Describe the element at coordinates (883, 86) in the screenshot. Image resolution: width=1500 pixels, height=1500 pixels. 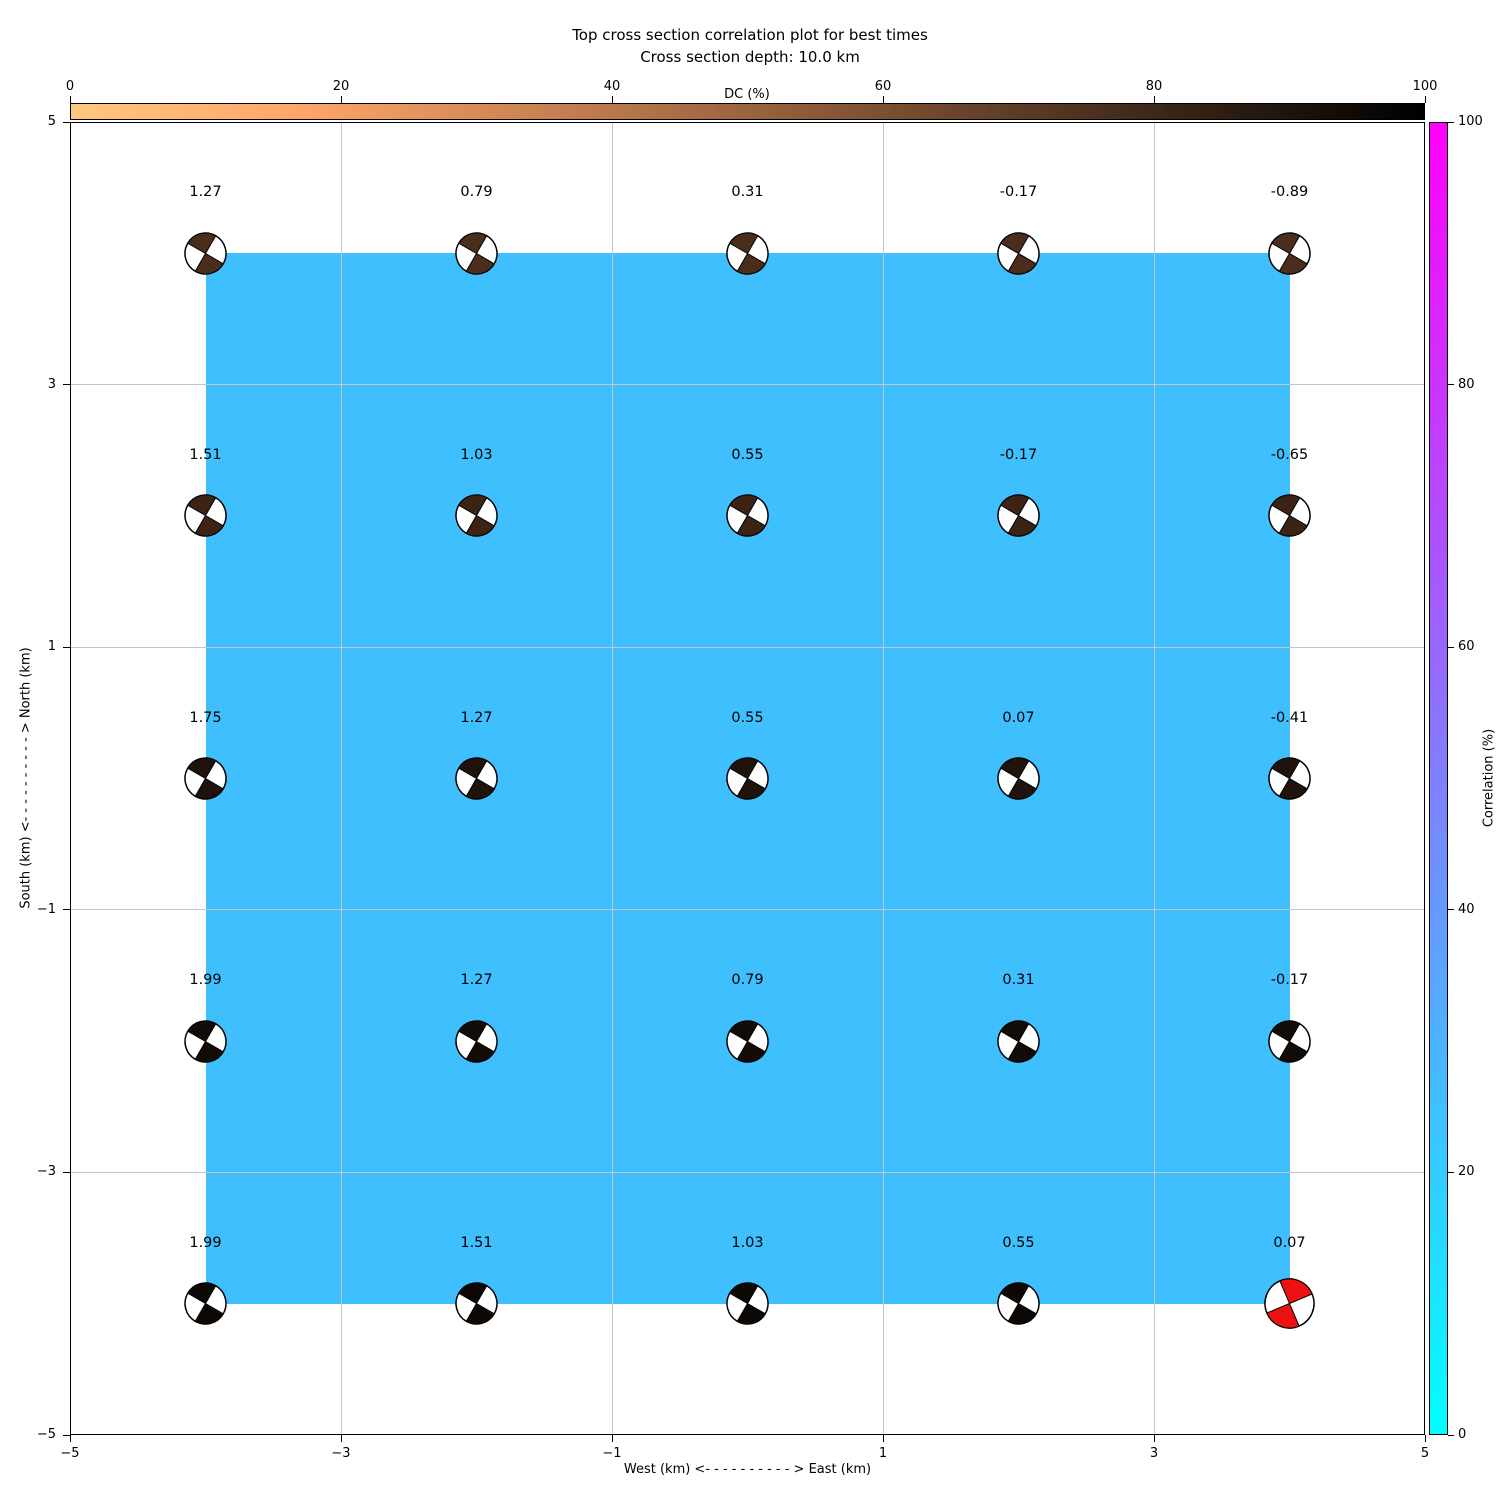
I see `dc-tick-label: 60` at that location.